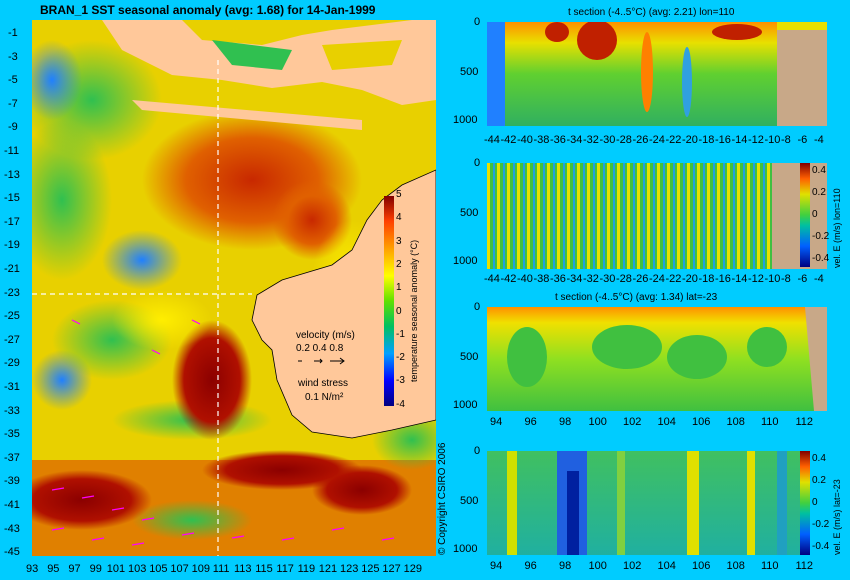  I want to click on panel3-section, so click(657, 359).